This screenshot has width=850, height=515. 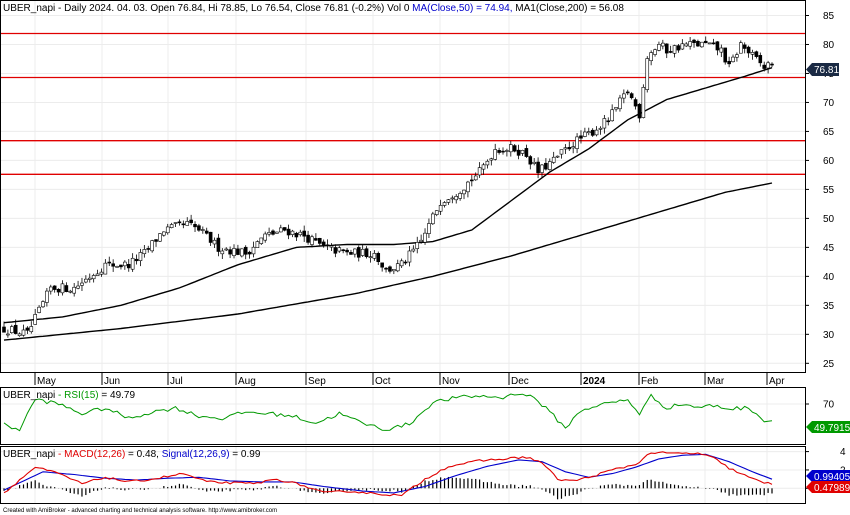 What do you see at coordinates (826, 70) in the screenshot?
I see `svg-text: 76.81` at bounding box center [826, 70].